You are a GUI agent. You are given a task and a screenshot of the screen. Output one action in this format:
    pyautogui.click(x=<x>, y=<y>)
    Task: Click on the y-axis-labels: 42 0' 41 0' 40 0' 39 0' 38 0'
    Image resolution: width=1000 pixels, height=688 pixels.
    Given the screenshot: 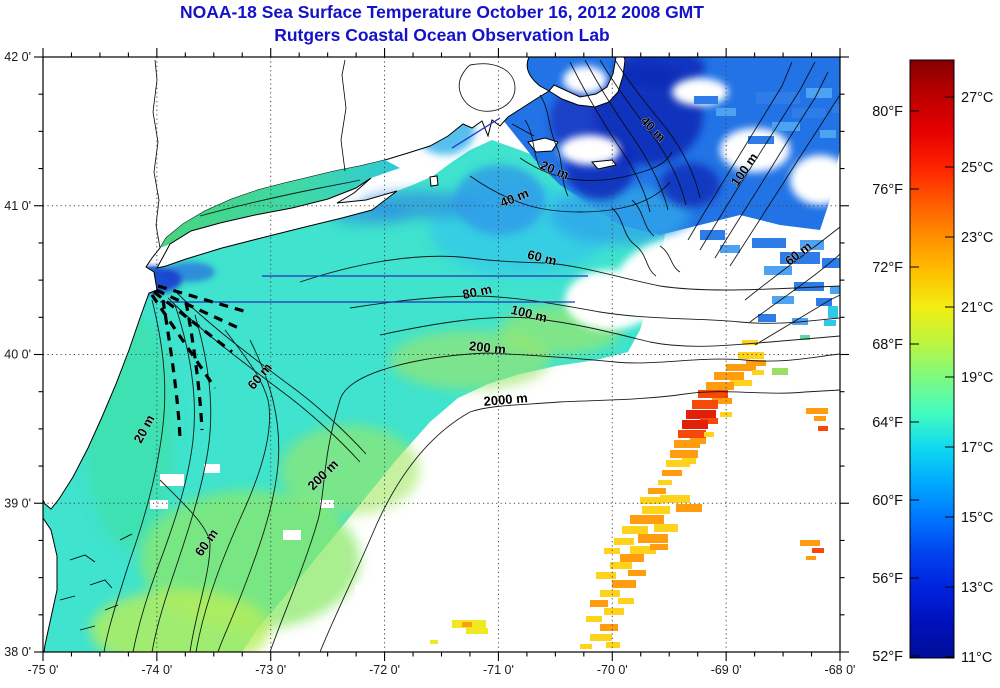 What is the action you would take?
    pyautogui.click(x=17, y=354)
    